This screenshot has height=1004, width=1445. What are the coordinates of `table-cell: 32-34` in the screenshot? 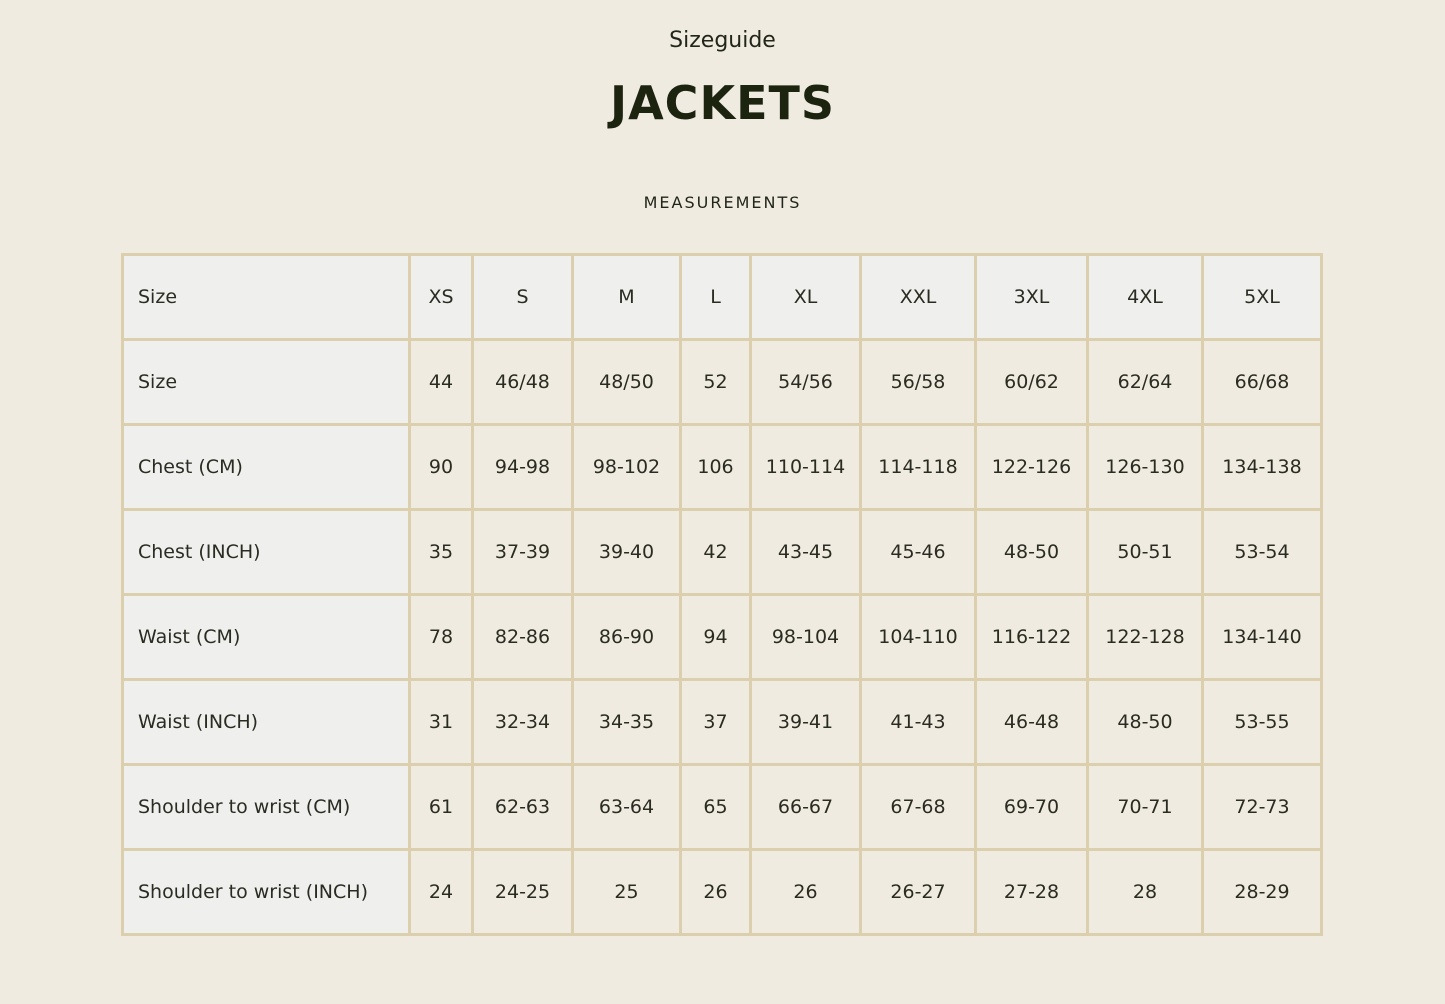 It's located at (522, 722).